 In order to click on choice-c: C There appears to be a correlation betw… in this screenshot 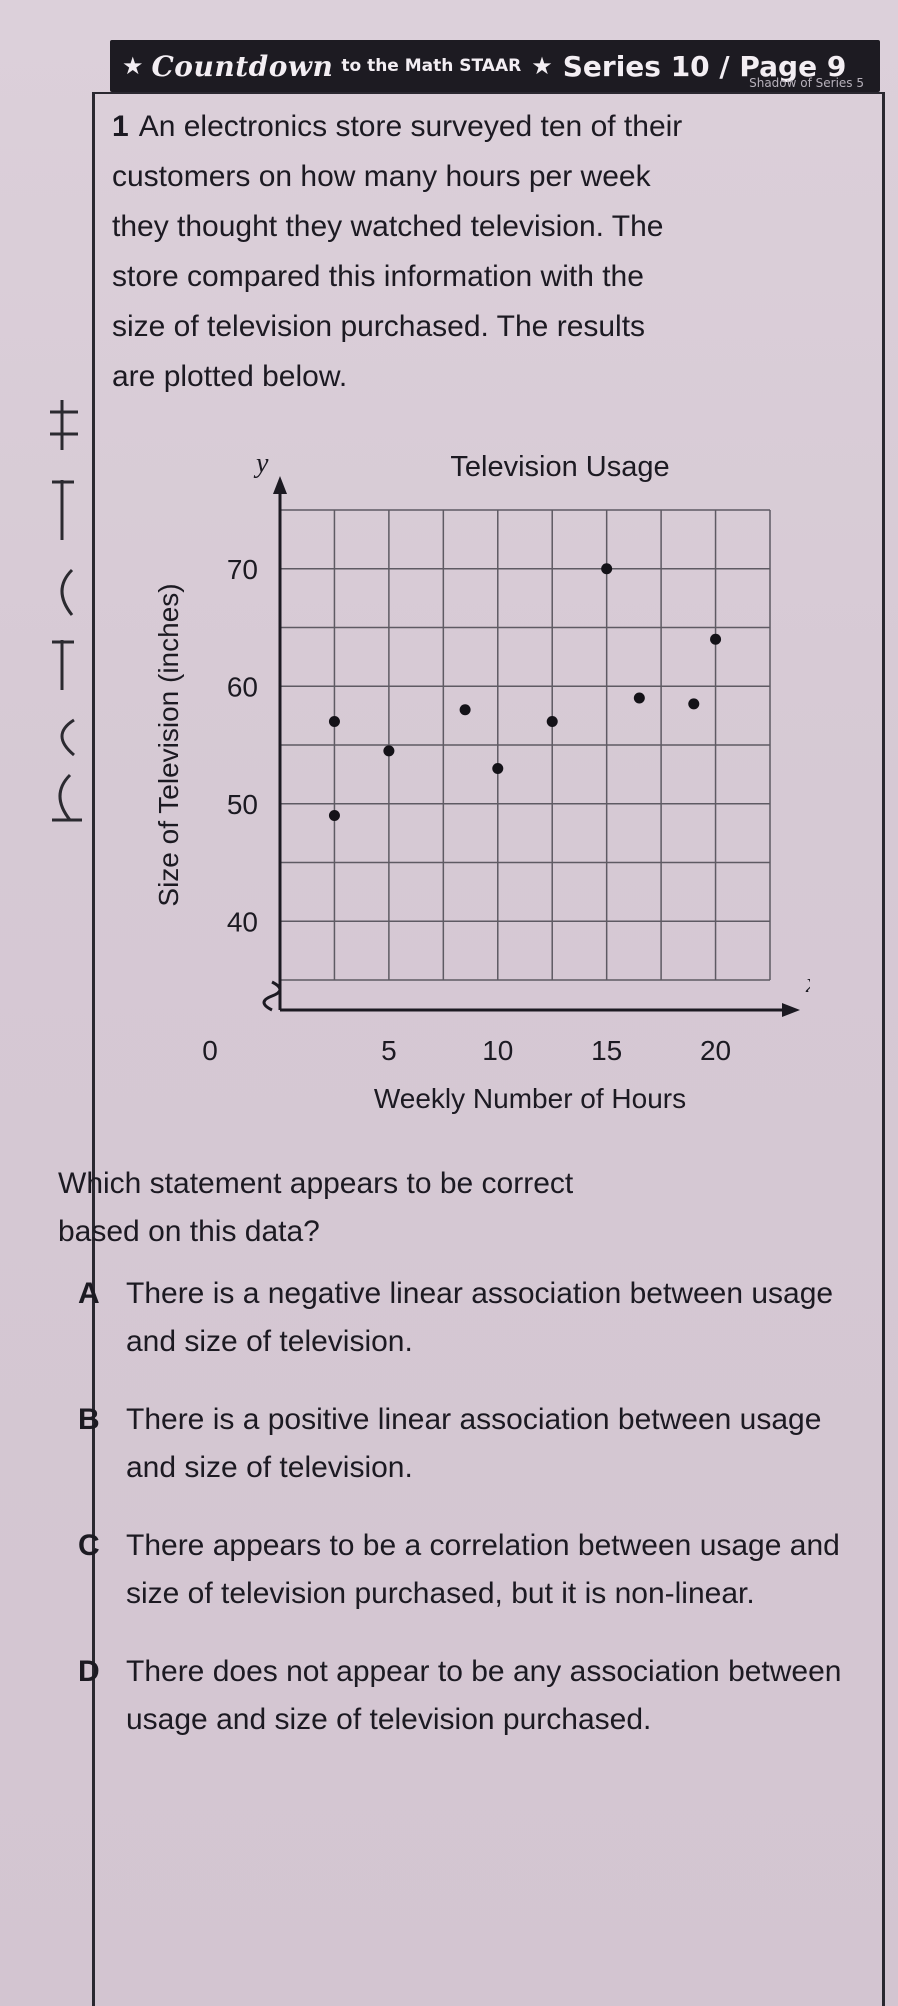, I will do `click(473, 1570)`.